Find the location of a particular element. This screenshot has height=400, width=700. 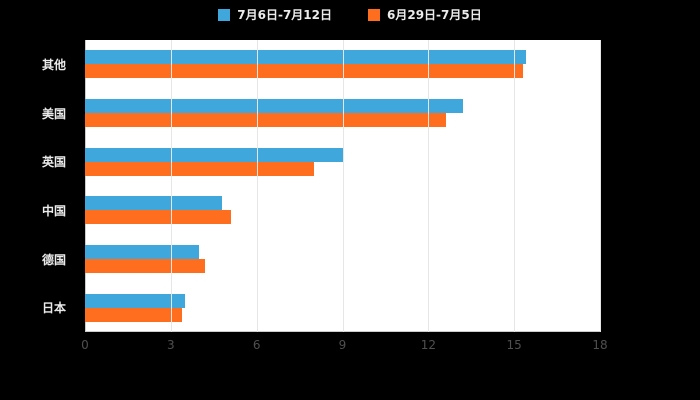

x-tick-label: 9 is located at coordinates (342, 345).